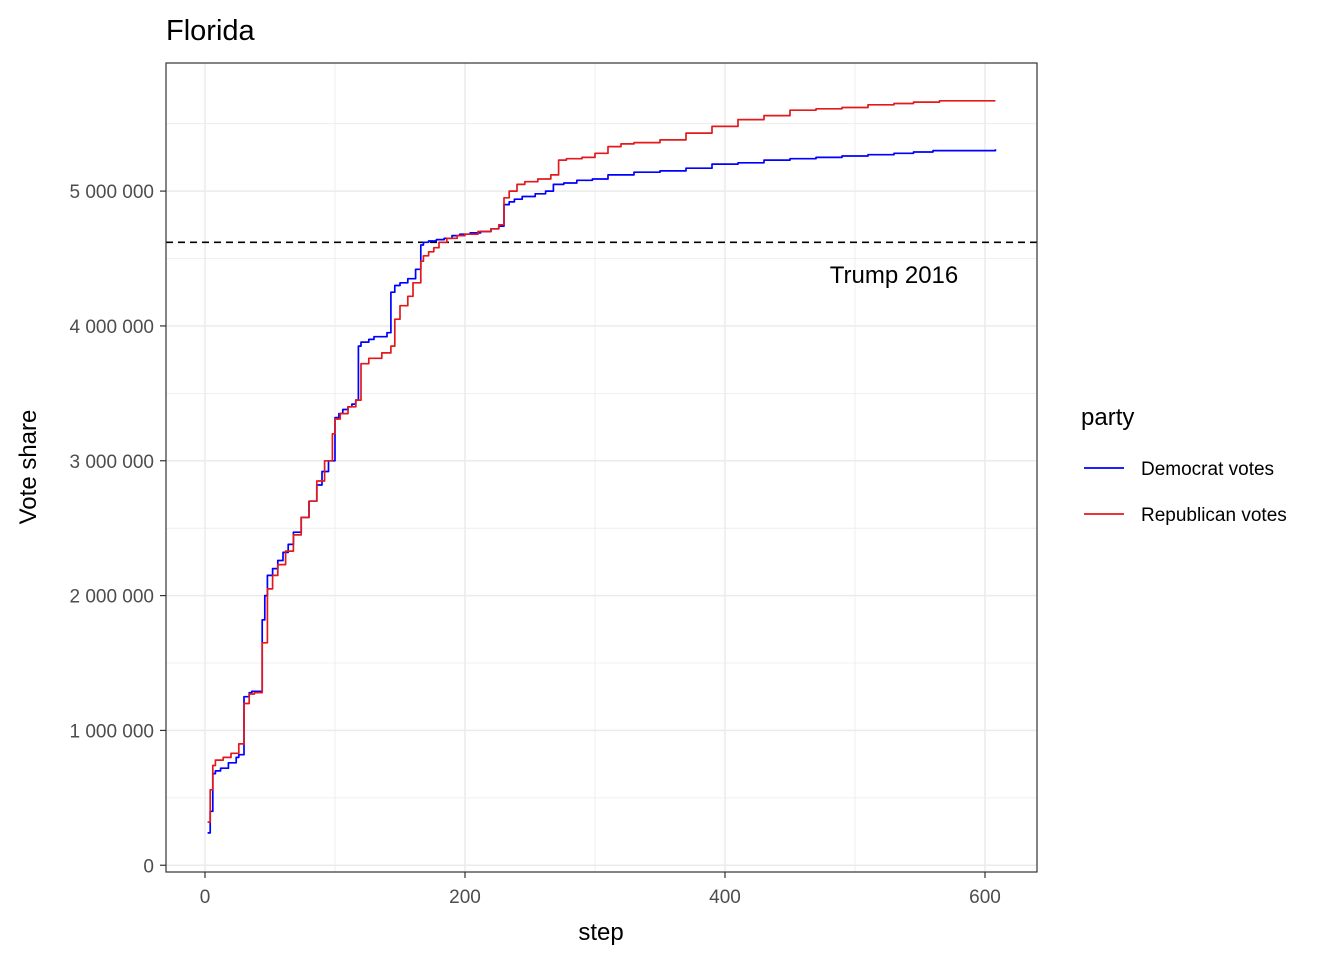  I want to click on y-tick-label: 2 000 000, so click(111, 597).